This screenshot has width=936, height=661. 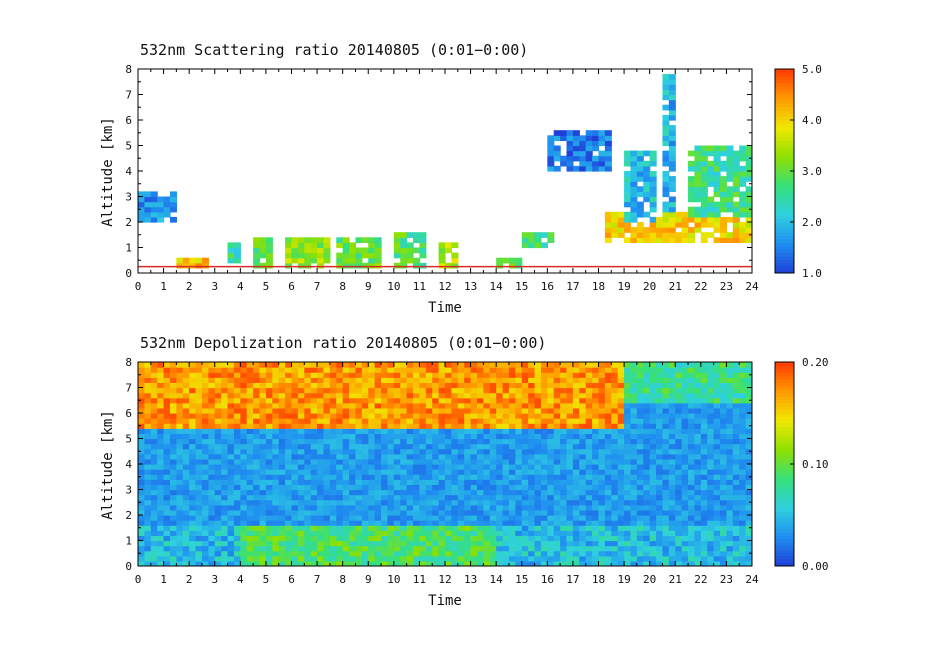 What do you see at coordinates (812, 171) in the screenshot?
I see `chart-1-colorbar-label: 3.0` at bounding box center [812, 171].